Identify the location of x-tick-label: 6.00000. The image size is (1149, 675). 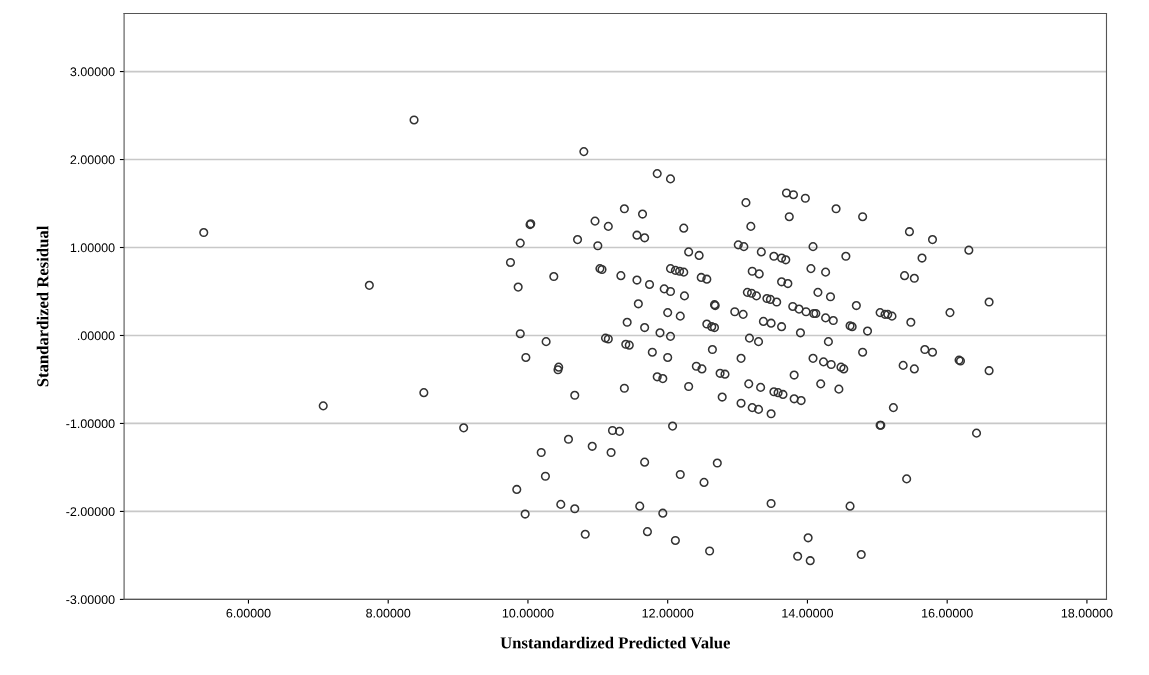
(248, 613).